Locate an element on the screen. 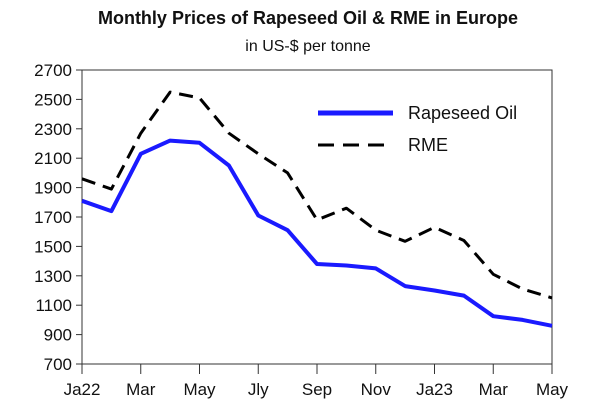 This screenshot has width=599, height=414. y-tick-label: 900 is located at coordinates (58, 335).